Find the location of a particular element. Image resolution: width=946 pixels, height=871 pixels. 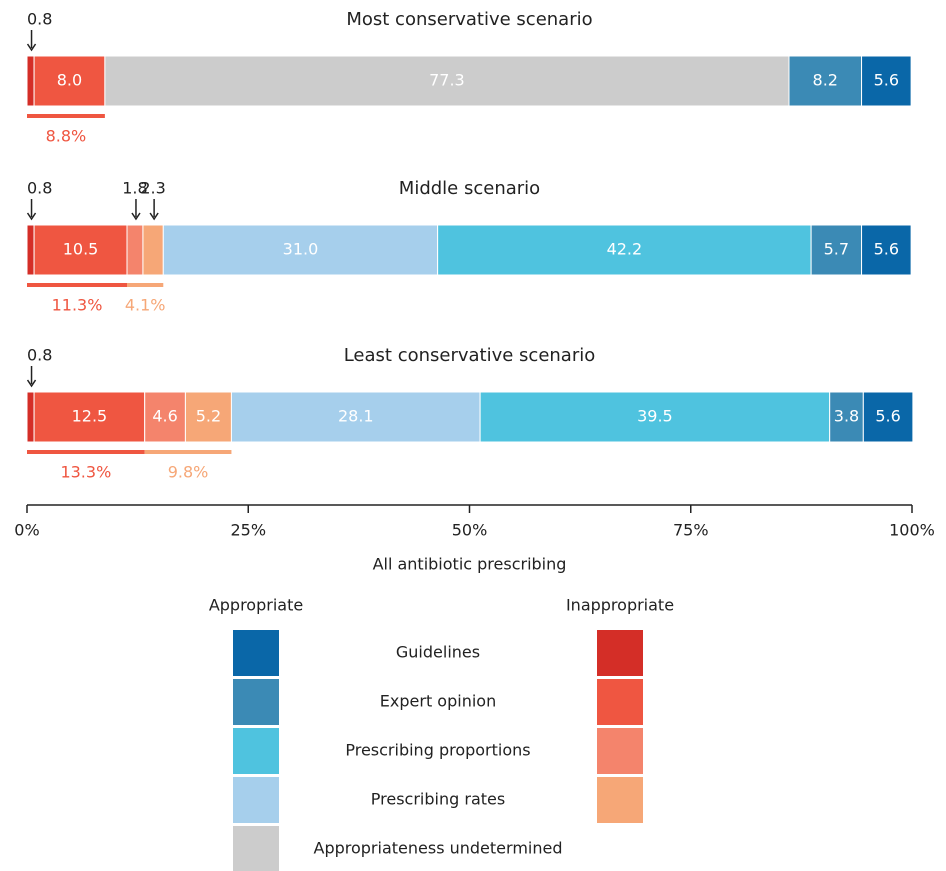

value-label: 8.0 is located at coordinates (69, 80).